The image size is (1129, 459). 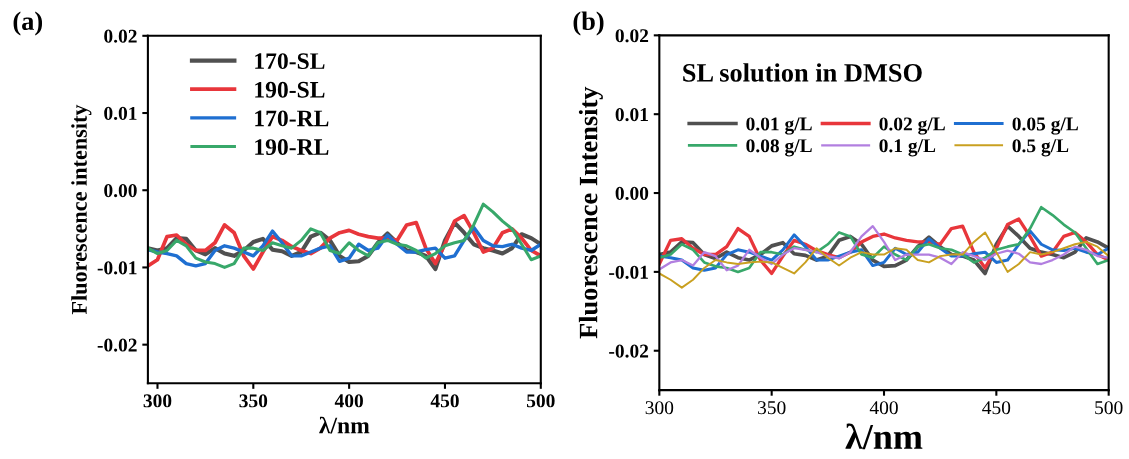 What do you see at coordinates (907, 148) in the screenshot?
I see `legend-label: 0.1 g/L` at bounding box center [907, 148].